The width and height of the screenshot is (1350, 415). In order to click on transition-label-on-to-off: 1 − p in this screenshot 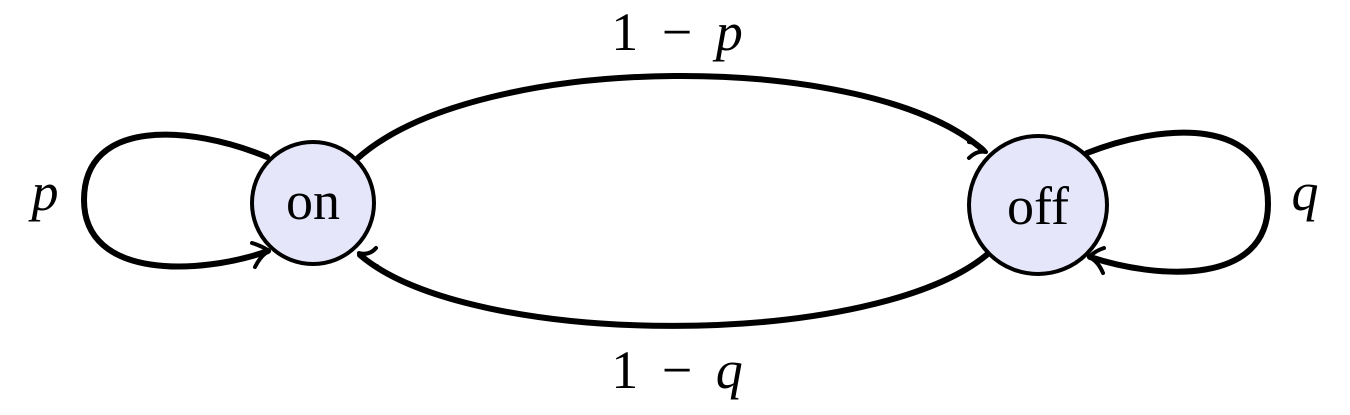, I will do `click(676, 32)`.